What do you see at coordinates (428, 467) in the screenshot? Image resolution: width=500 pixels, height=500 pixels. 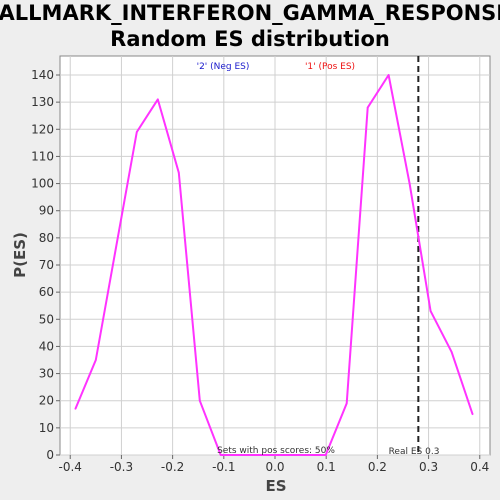 I see `x-tick-label: 0.3` at bounding box center [428, 467].